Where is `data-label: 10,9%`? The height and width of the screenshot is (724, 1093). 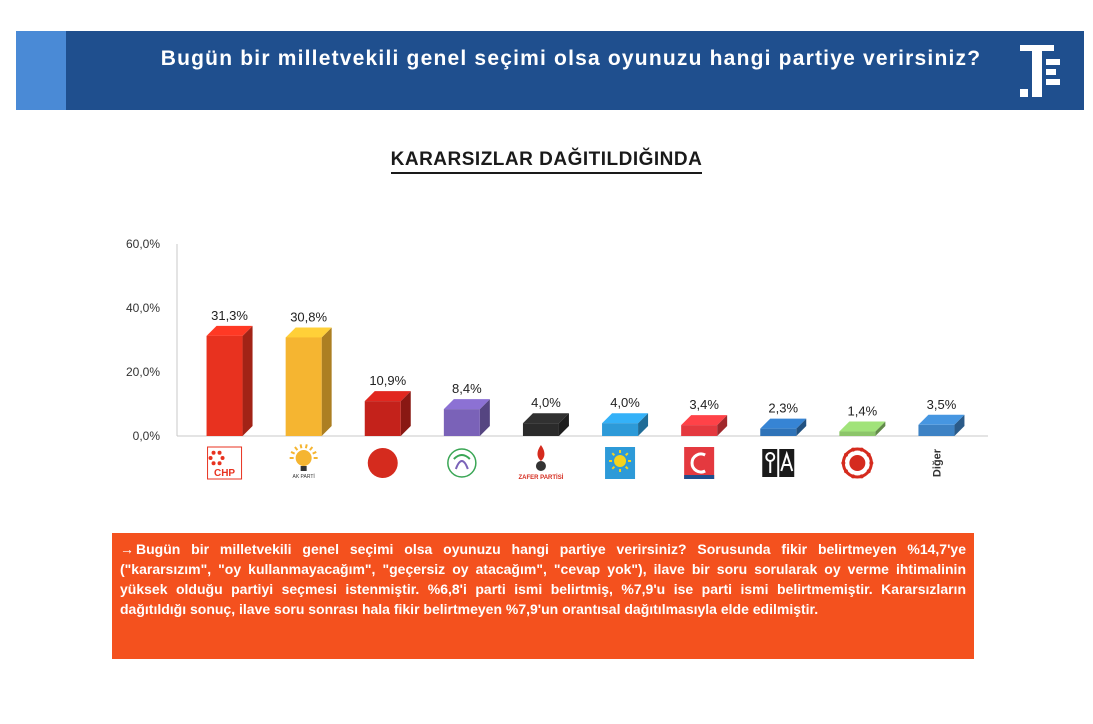
data-label: 10,9% is located at coordinates (387, 380).